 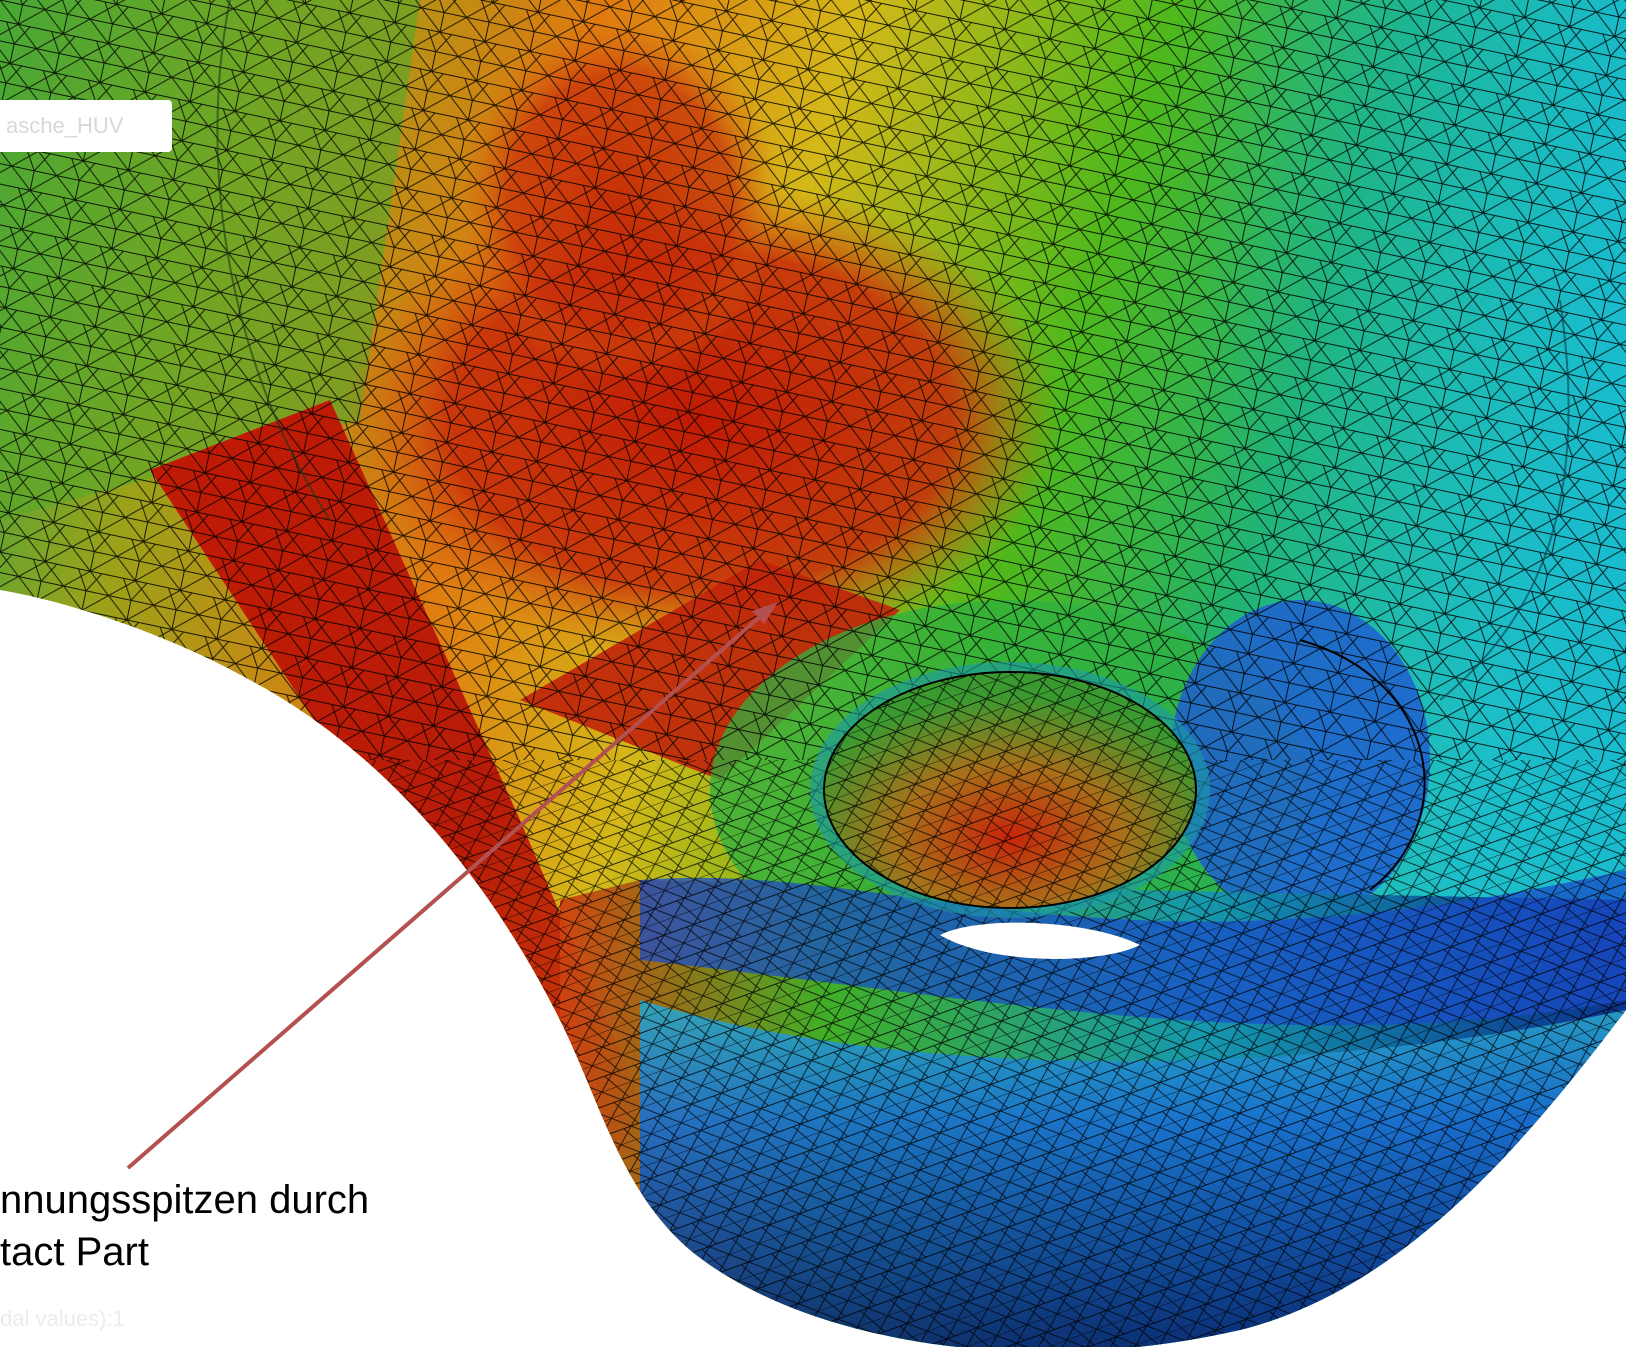 I want to click on faint-footer-text: dal values):1, so click(x=62, y=1318).